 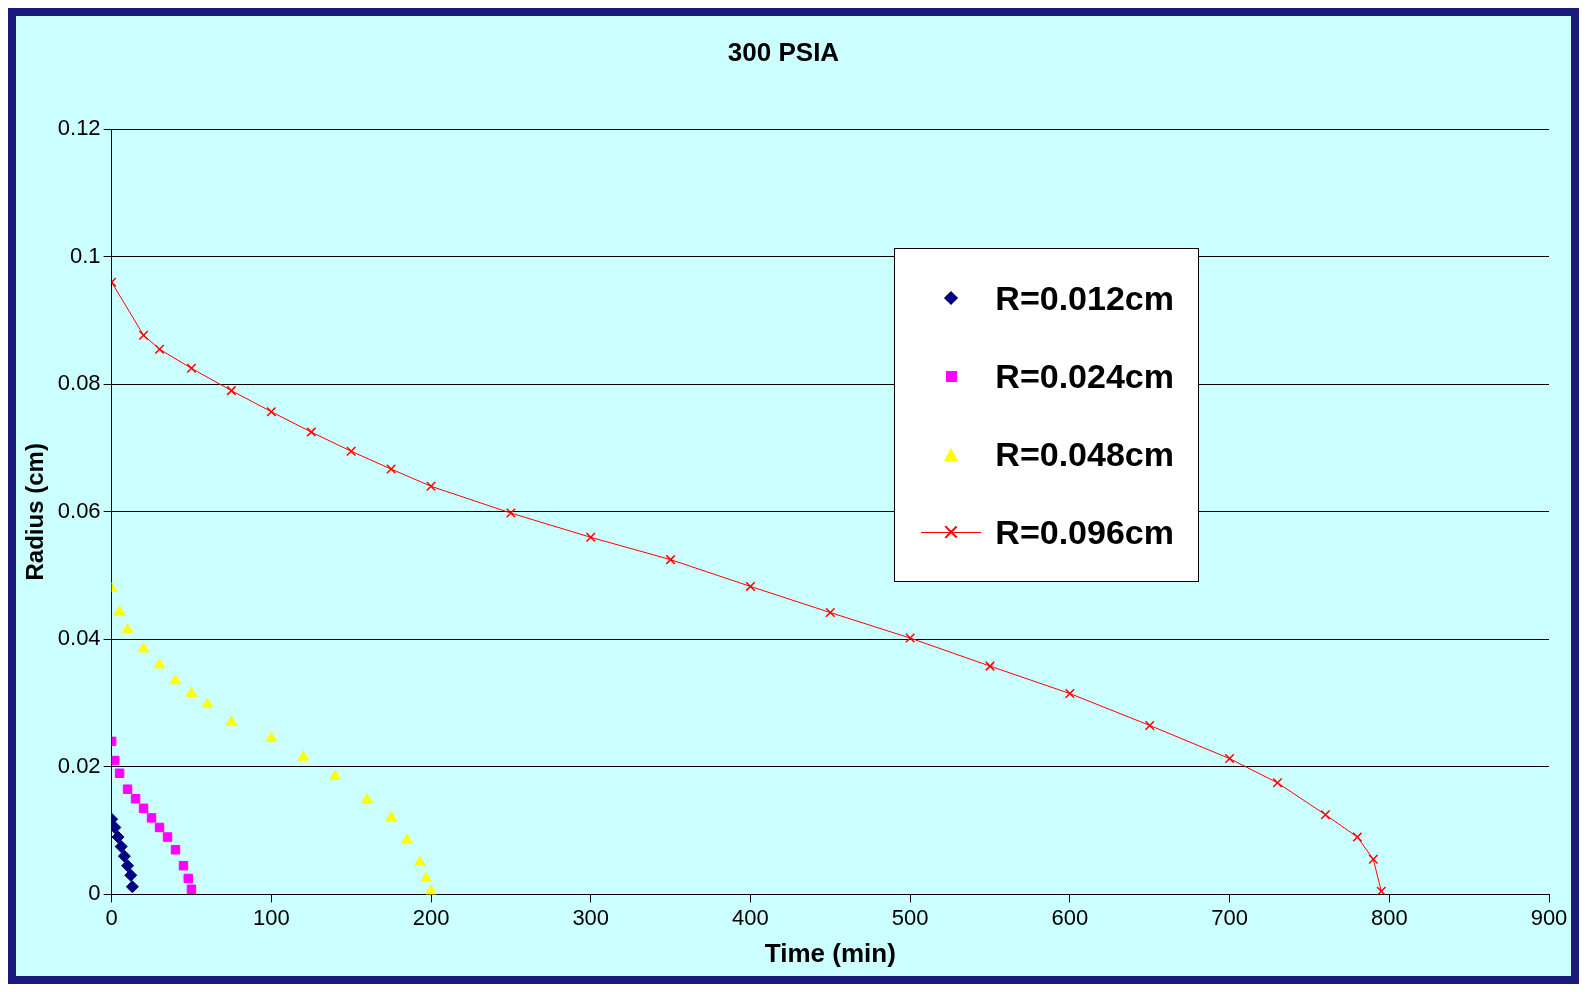 What do you see at coordinates (79, 128) in the screenshot?
I see `y-tick-label: 0.12` at bounding box center [79, 128].